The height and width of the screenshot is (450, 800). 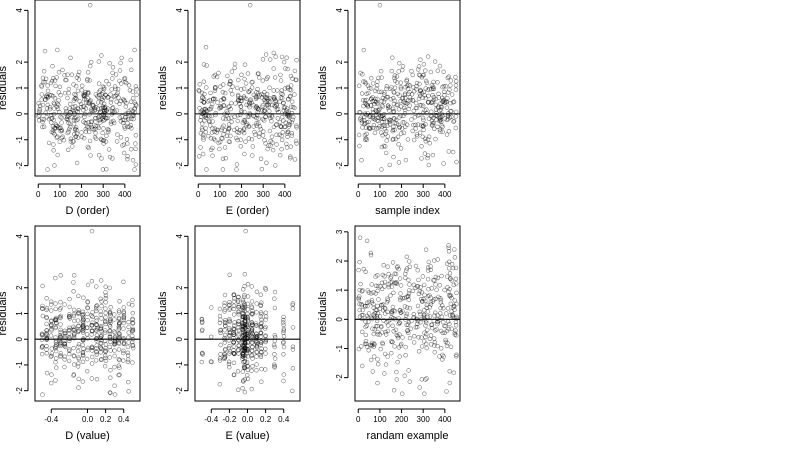 What do you see at coordinates (87, 312) in the screenshot?
I see `data-points` at bounding box center [87, 312].